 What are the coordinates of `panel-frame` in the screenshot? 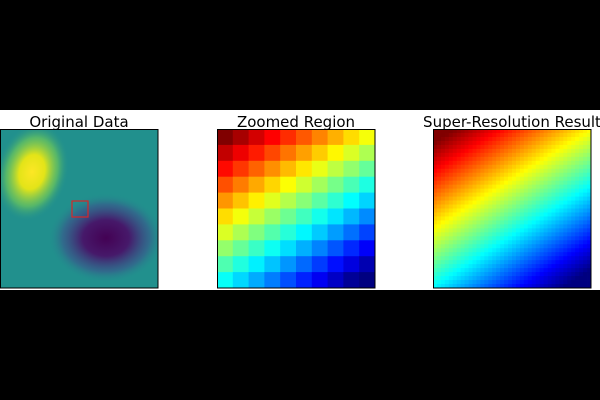 It's located at (512, 209).